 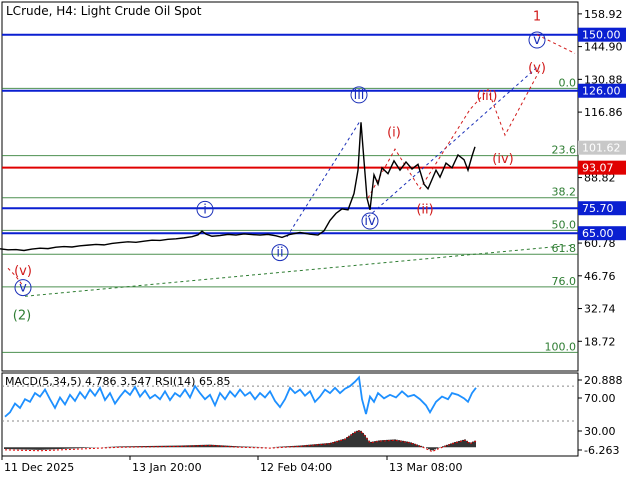 What do you see at coordinates (564, 248) in the screenshot?
I see `fib-label-4: 61.8` at bounding box center [564, 248].